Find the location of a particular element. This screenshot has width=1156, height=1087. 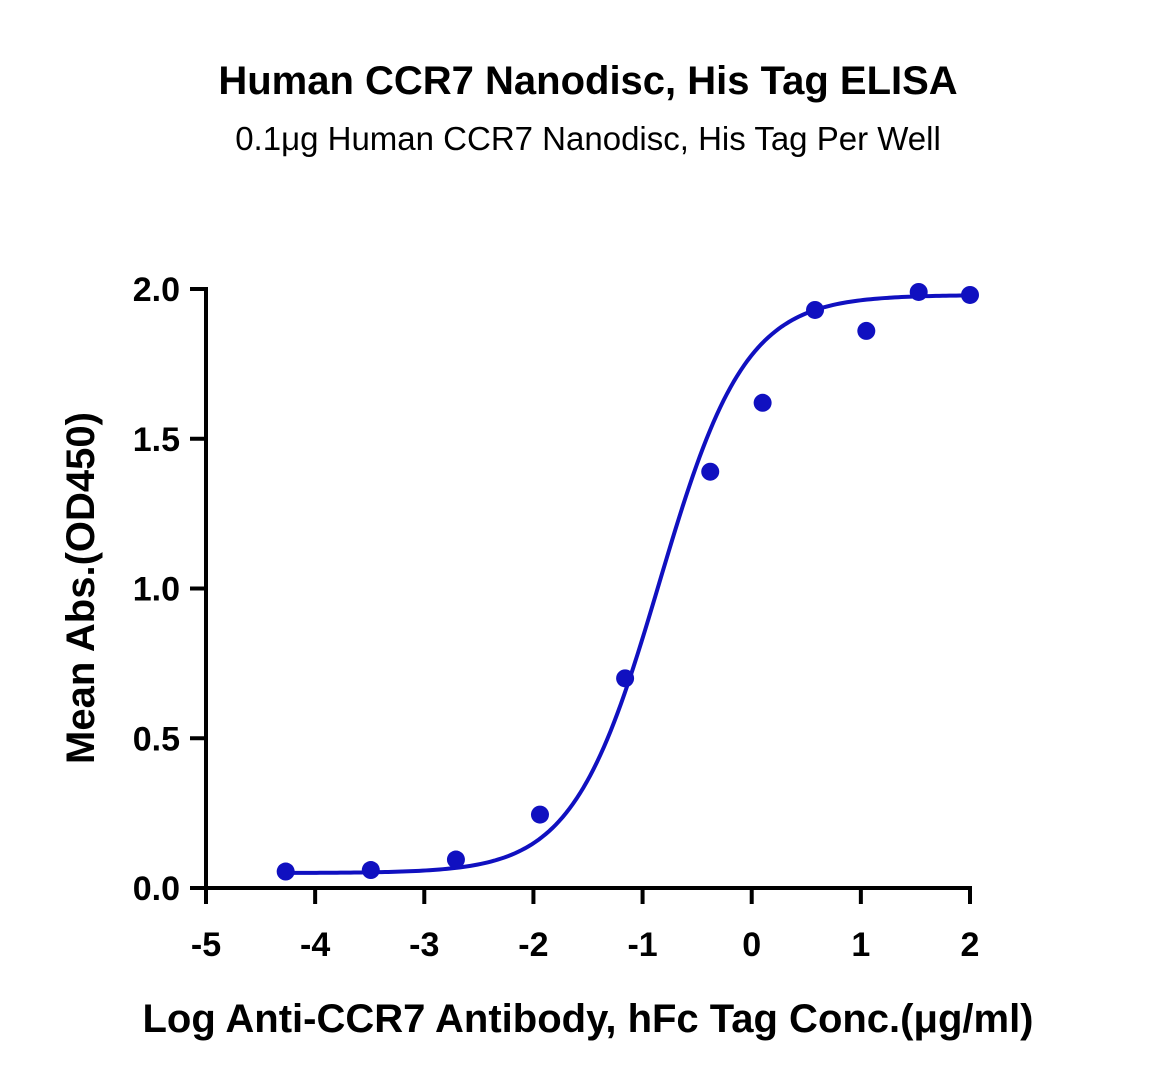

x-tick-label: 2 is located at coordinates (970, 945).